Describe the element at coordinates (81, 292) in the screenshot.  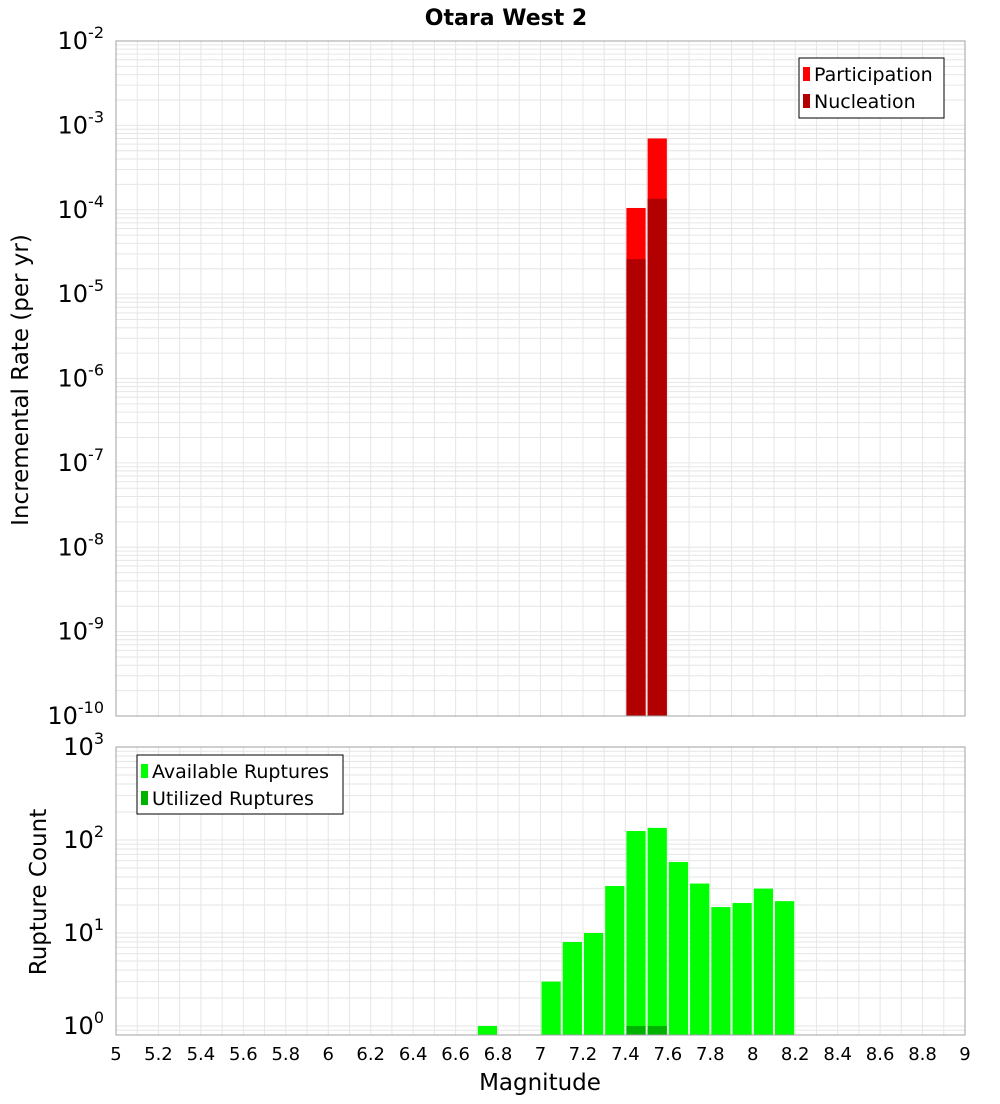
I see `y-tick-label: 10⁻⁵` at that location.